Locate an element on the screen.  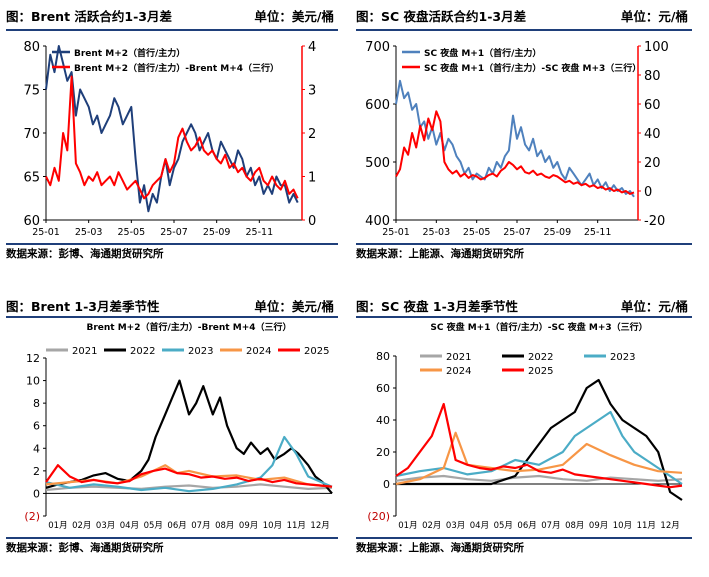
series-line-2022 is located at coordinates (189, 437).